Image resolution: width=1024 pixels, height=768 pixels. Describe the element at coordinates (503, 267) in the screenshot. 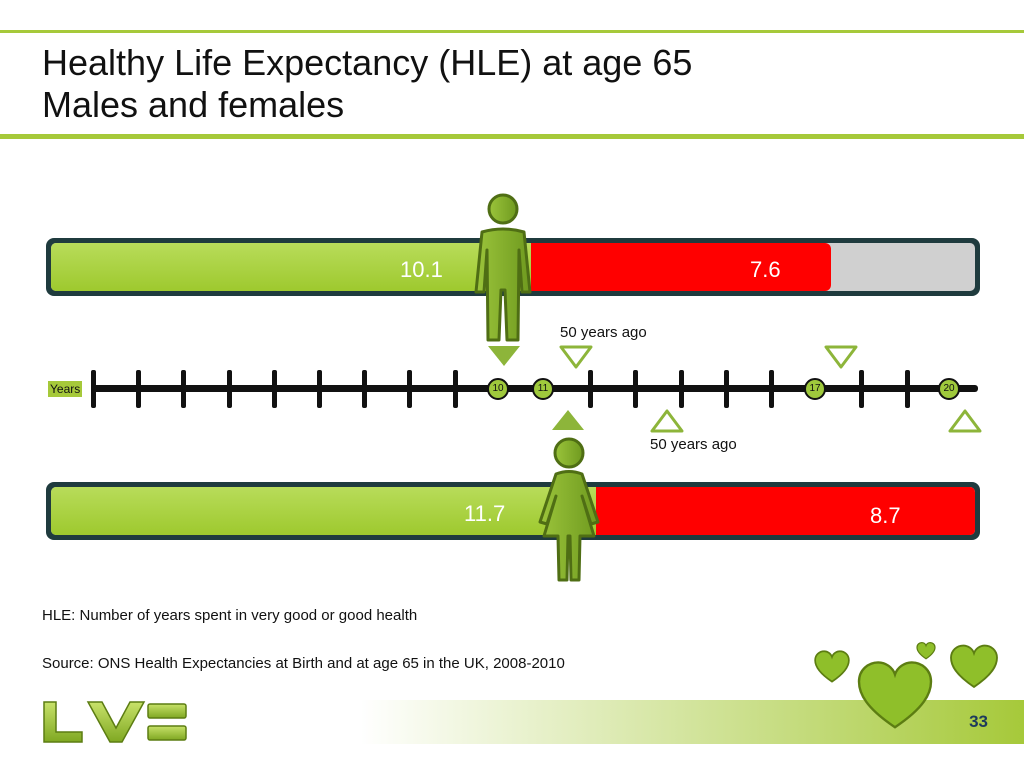

I see `male-figure-icon` at that location.